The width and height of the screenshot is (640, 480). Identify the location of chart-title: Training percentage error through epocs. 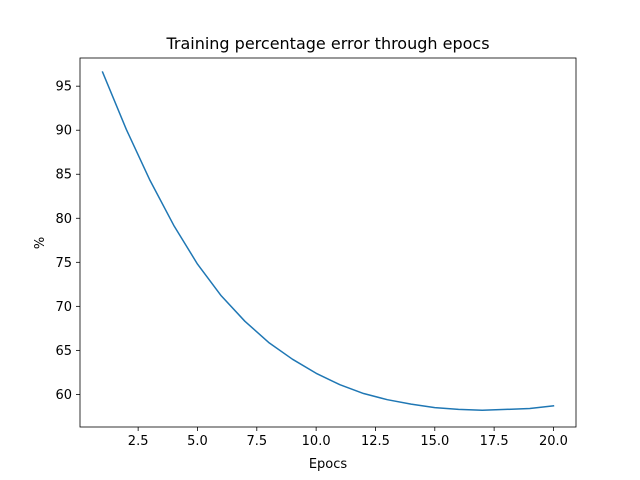
(327, 43).